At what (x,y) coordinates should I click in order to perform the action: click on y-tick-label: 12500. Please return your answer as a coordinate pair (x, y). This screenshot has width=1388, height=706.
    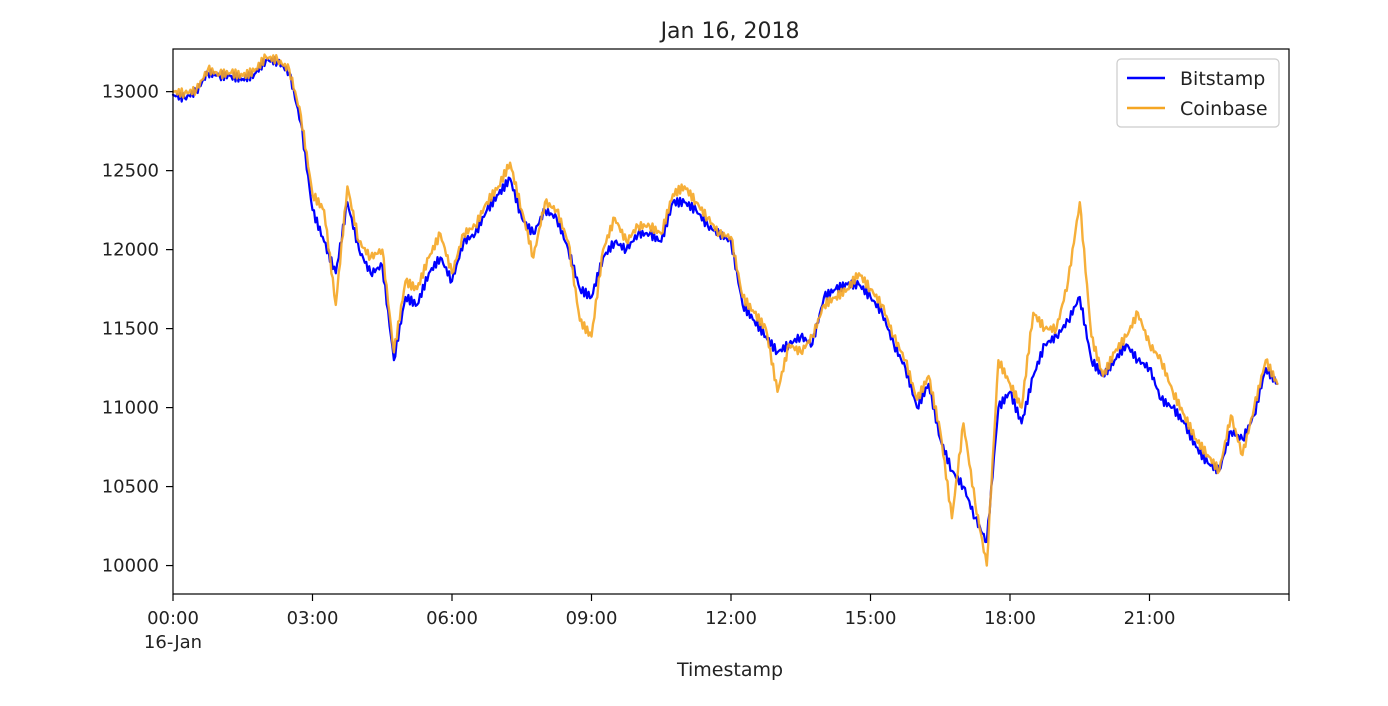
    Looking at the image, I should click on (130, 171).